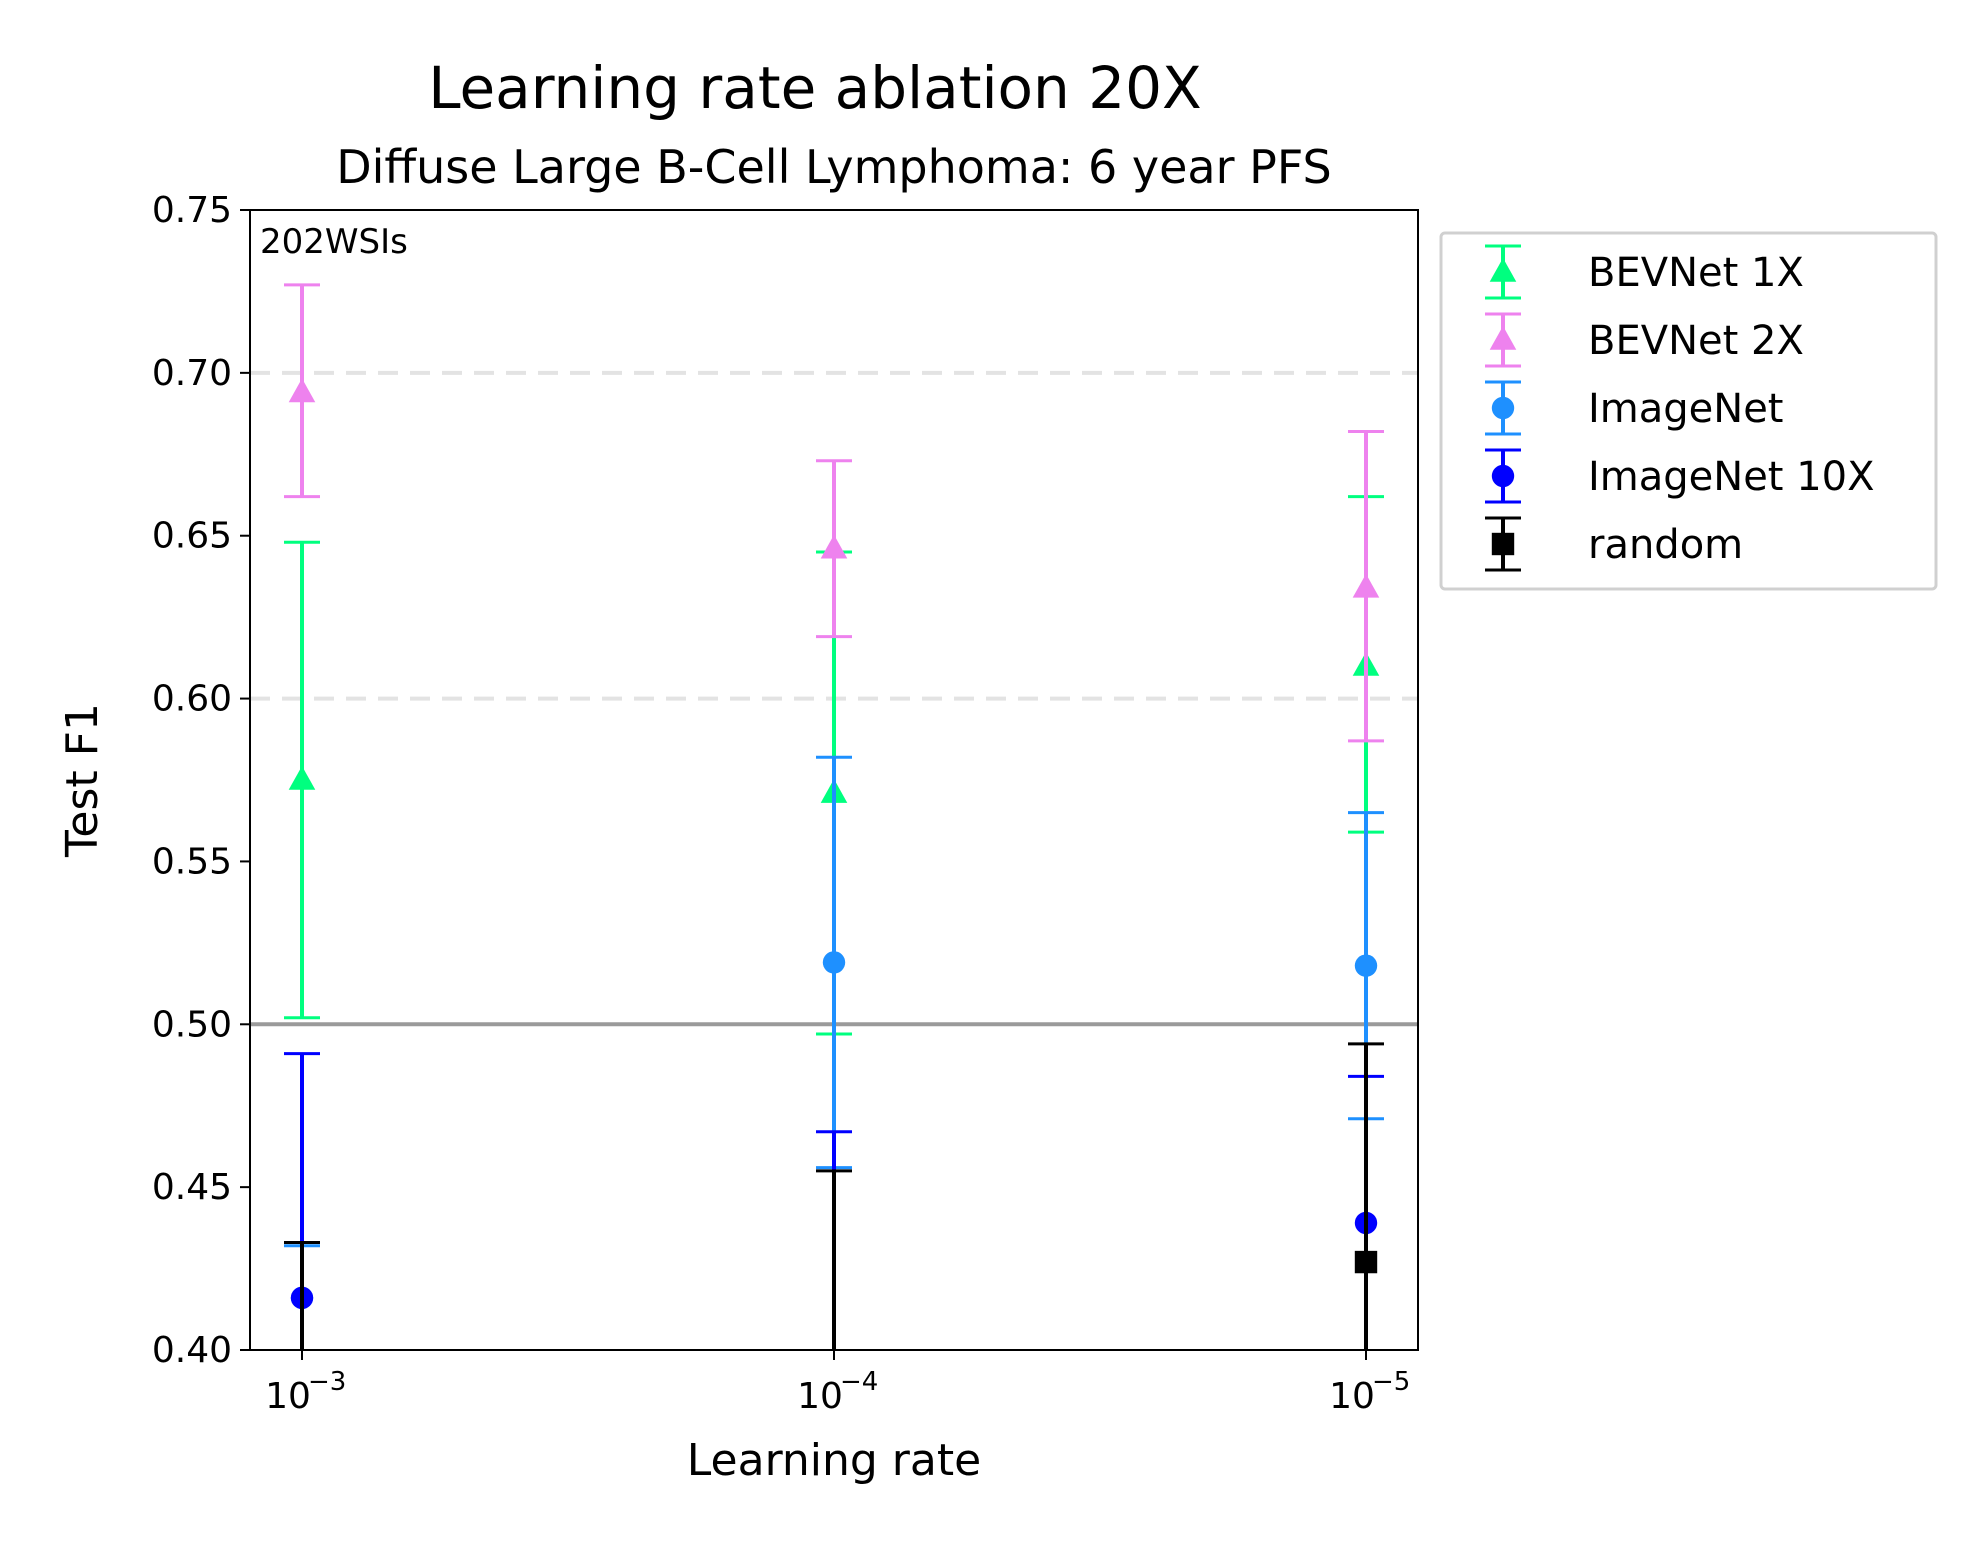  What do you see at coordinates (834, 1196) in the screenshot?
I see `series-random` at bounding box center [834, 1196].